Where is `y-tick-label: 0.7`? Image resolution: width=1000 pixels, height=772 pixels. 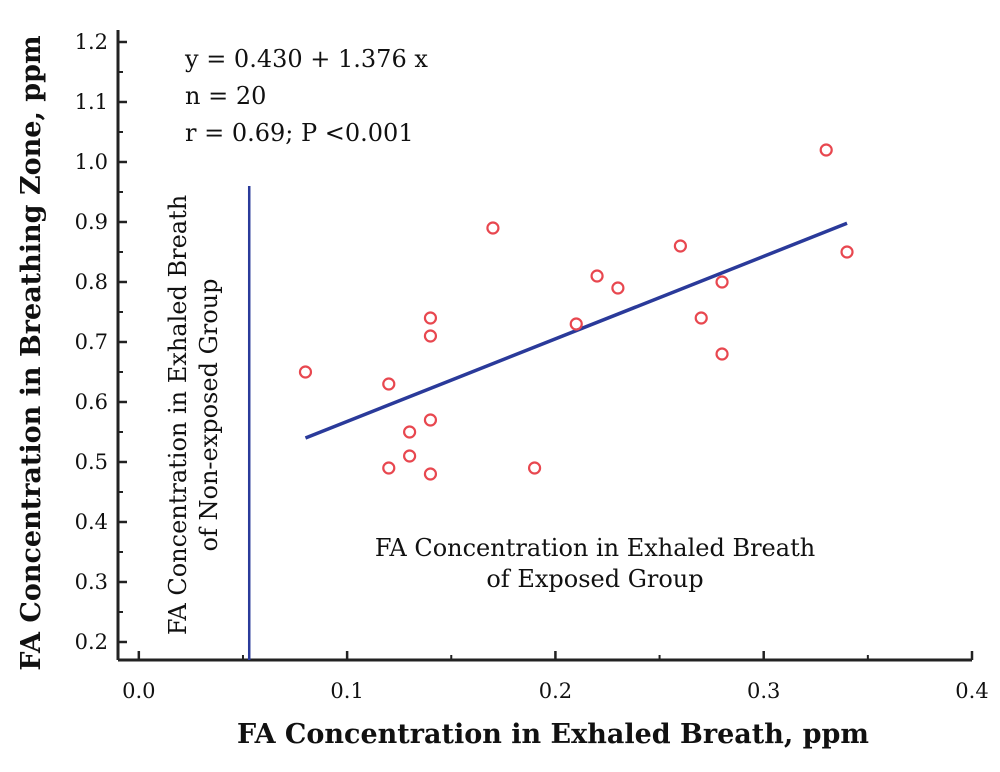
y-tick-label: 0.7 is located at coordinates (91, 342).